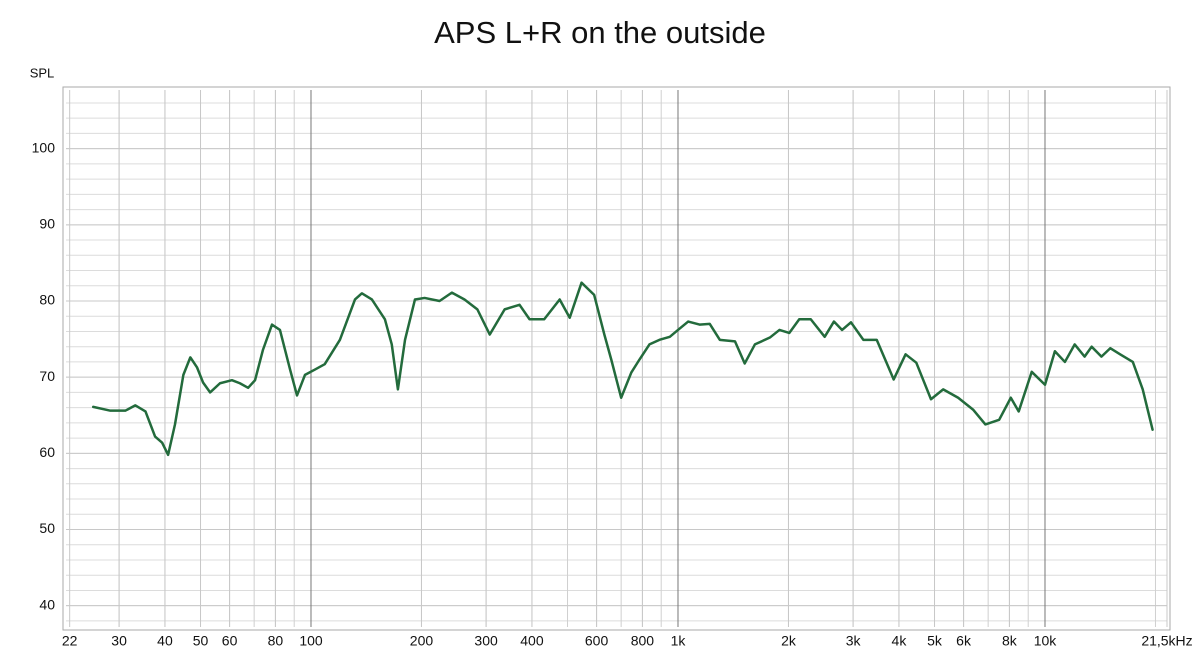 The image size is (1200, 657). What do you see at coordinates (42, 72) in the screenshot?
I see `y-axis-label: SPL` at bounding box center [42, 72].